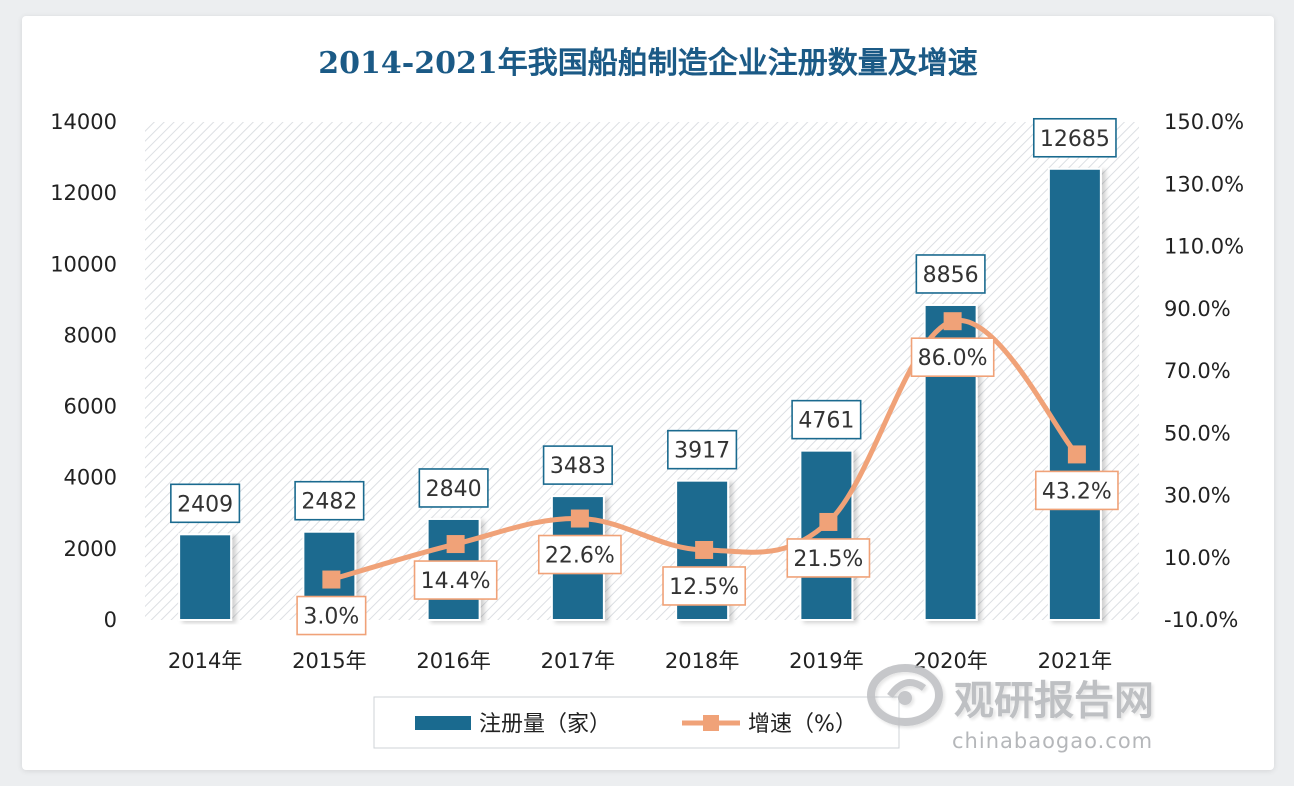 Image resolution: width=1294 pixels, height=786 pixels. I want to click on right-tick-label: 30.0%, so click(1197, 496).